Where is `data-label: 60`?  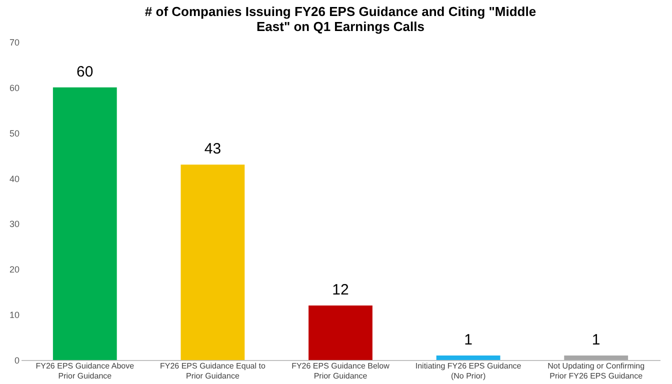 data-label: 60 is located at coordinates (85, 71).